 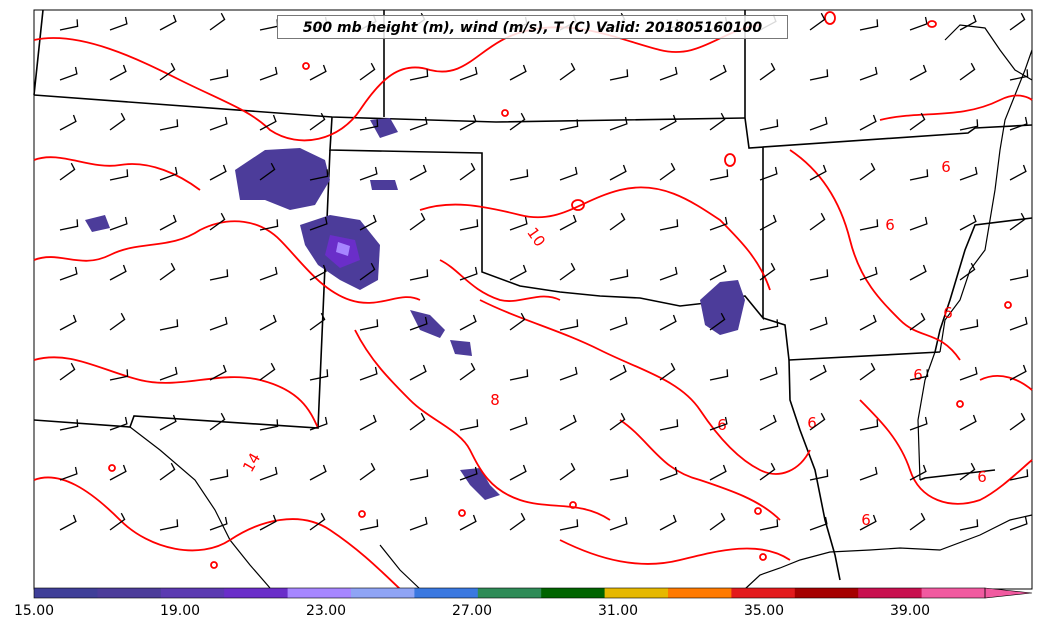 What do you see at coordinates (910, 611) in the screenshot?
I see `colorbar-tick-label: 39.00` at bounding box center [910, 611].